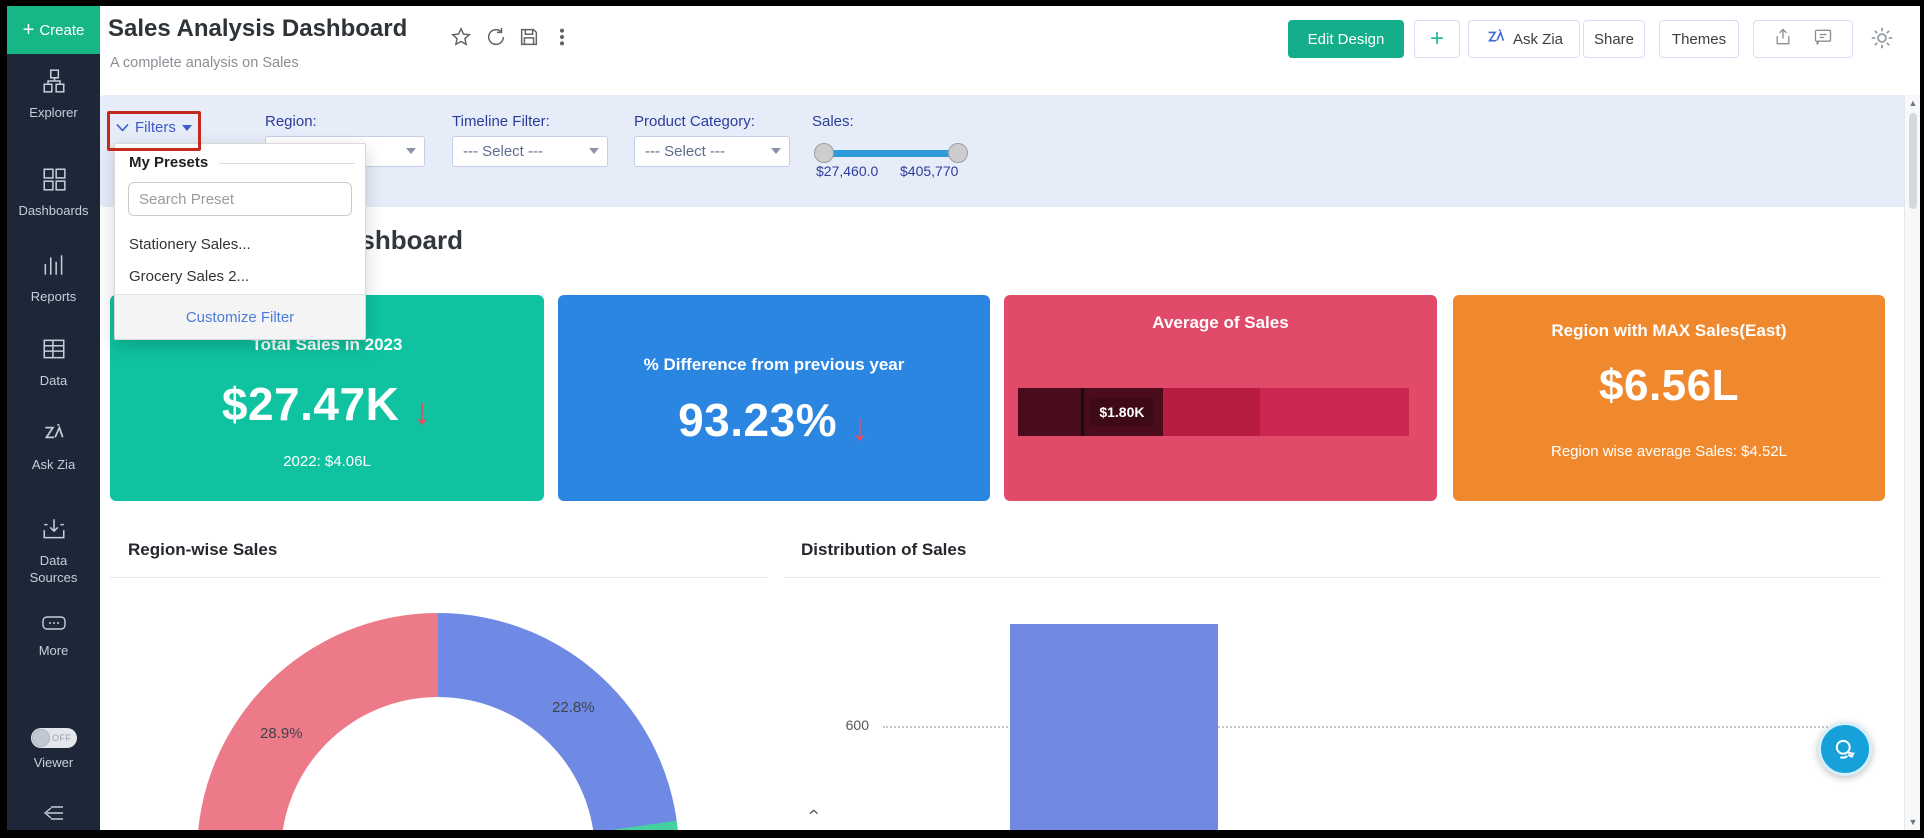  I want to click on kpi-card-average-sales: Average of Sales $1.80K, so click(1220, 398).